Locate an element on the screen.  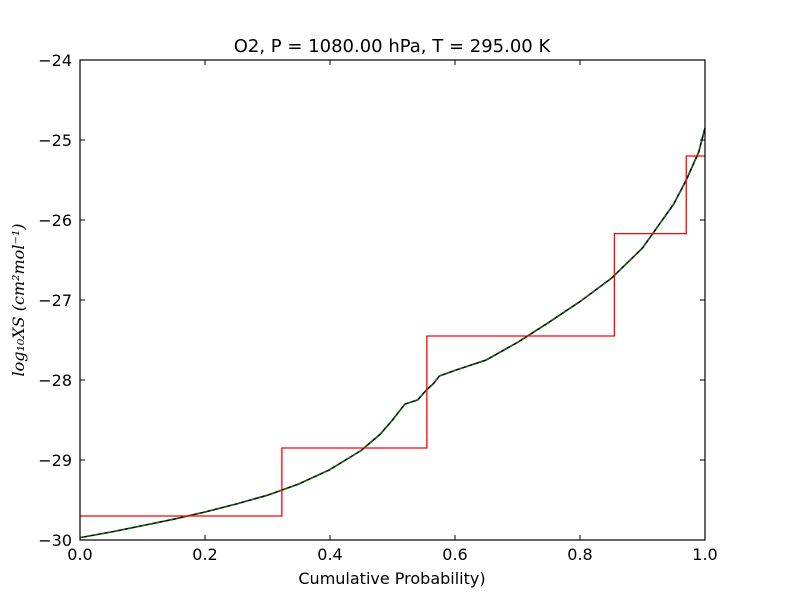
x-tick-label: 0.0 is located at coordinates (79, 554).